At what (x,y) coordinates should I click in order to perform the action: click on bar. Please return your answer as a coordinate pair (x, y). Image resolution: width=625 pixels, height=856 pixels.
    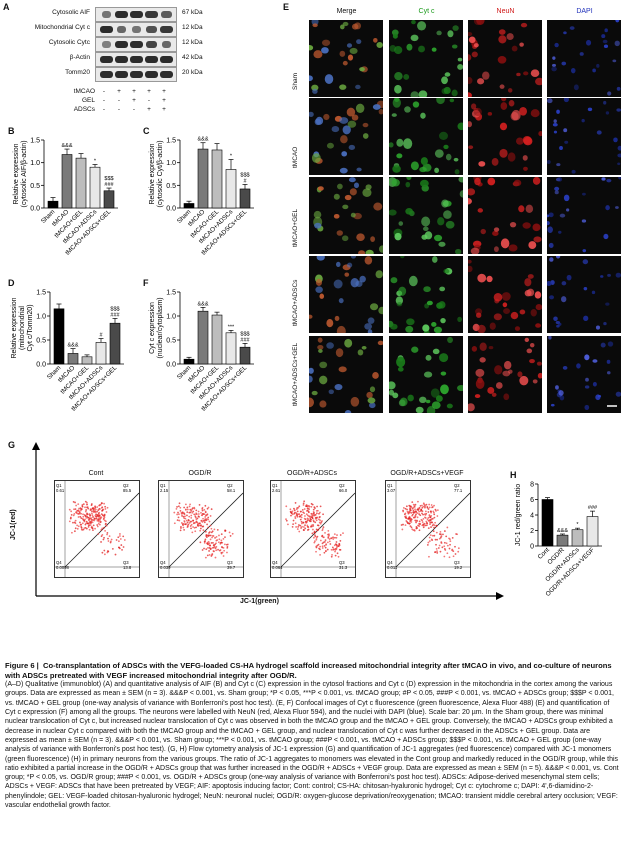
    Looking at the image, I should click on (189, 361).